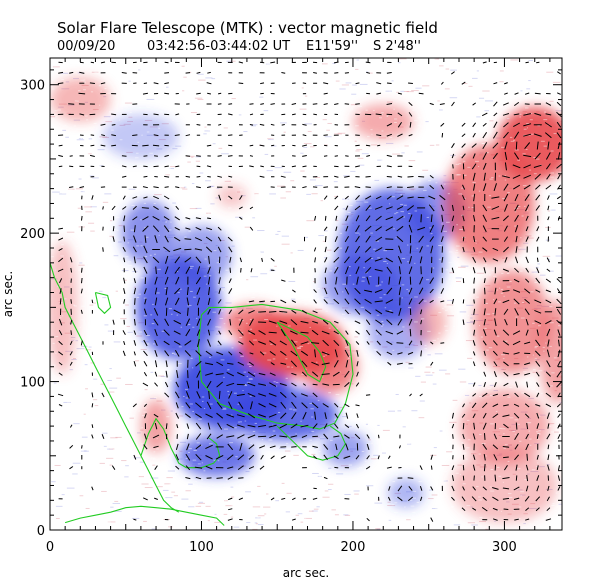 This screenshot has height=585, width=612. What do you see at coordinates (32, 383) in the screenshot?
I see `y-tick-label-100: 100` at bounding box center [32, 383].